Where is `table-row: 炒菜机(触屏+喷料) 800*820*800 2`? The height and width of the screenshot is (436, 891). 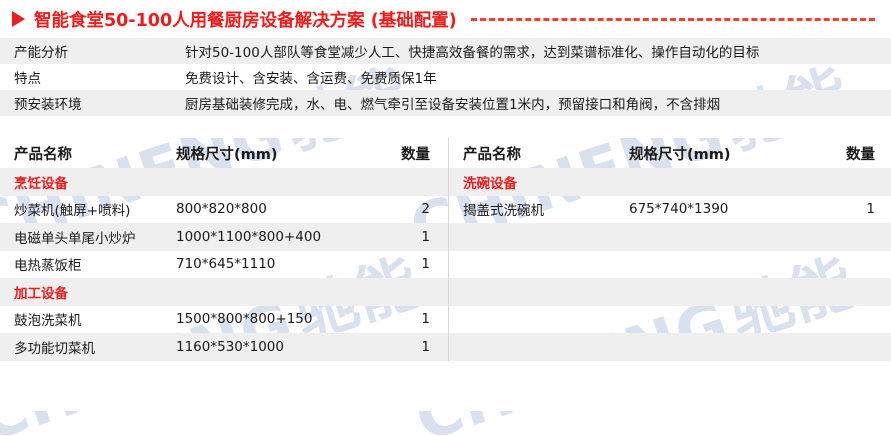 table-row: 炒菜机(触屏+喷料) 800*820*800 2 is located at coordinates (224, 210).